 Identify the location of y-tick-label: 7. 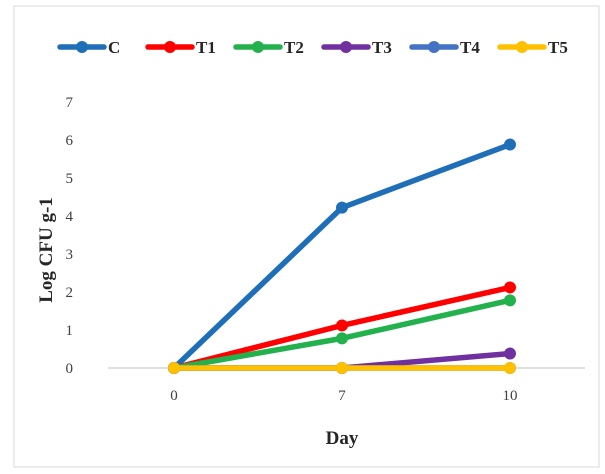
(70, 103).